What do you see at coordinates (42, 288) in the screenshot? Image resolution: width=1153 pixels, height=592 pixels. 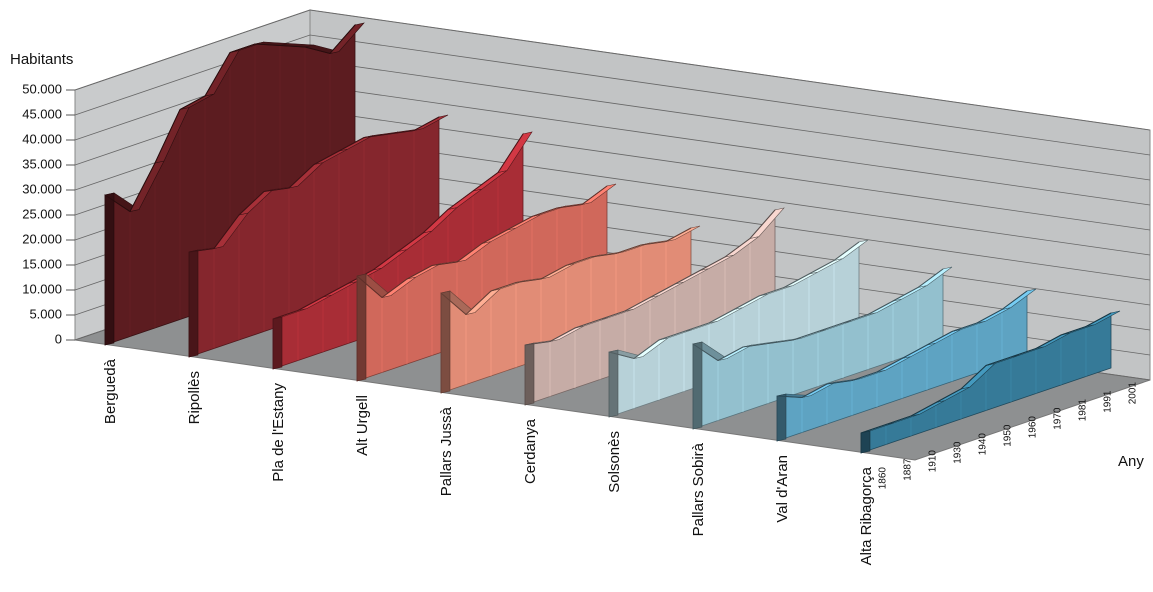 I see `y-tick-label: 10.000` at bounding box center [42, 288].